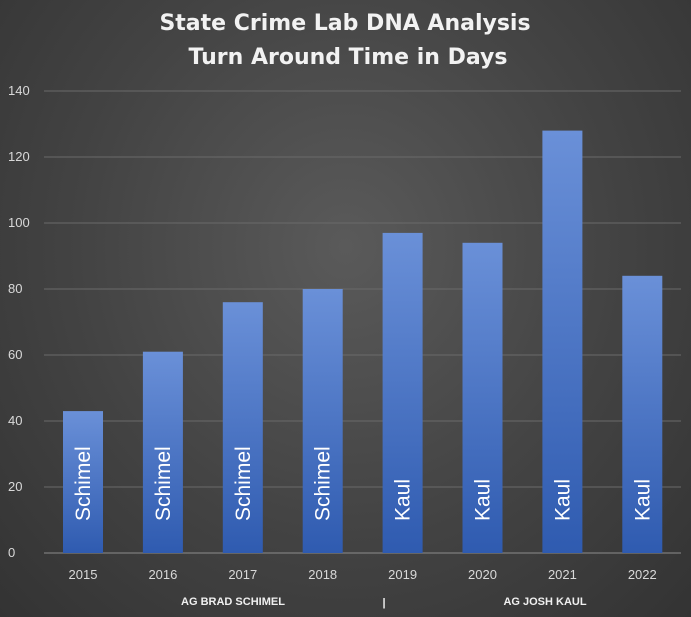 This screenshot has height=617, width=691. Describe the element at coordinates (642, 574) in the screenshot. I see `x-tick-label: 2022` at that location.